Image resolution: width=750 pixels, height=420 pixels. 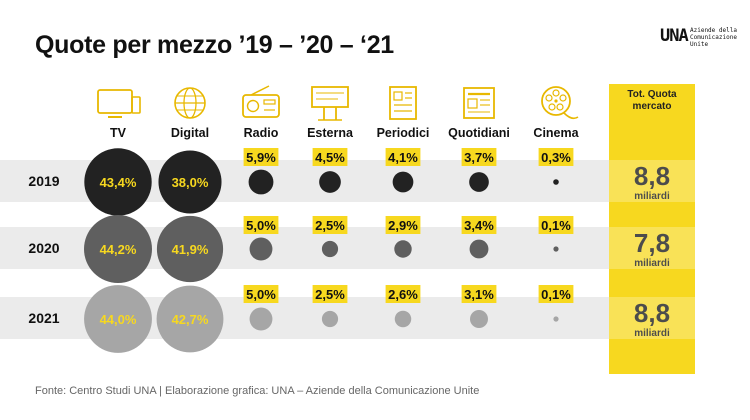 I want to click on data-label-2021-esterna: 2,5%, so click(x=330, y=294).